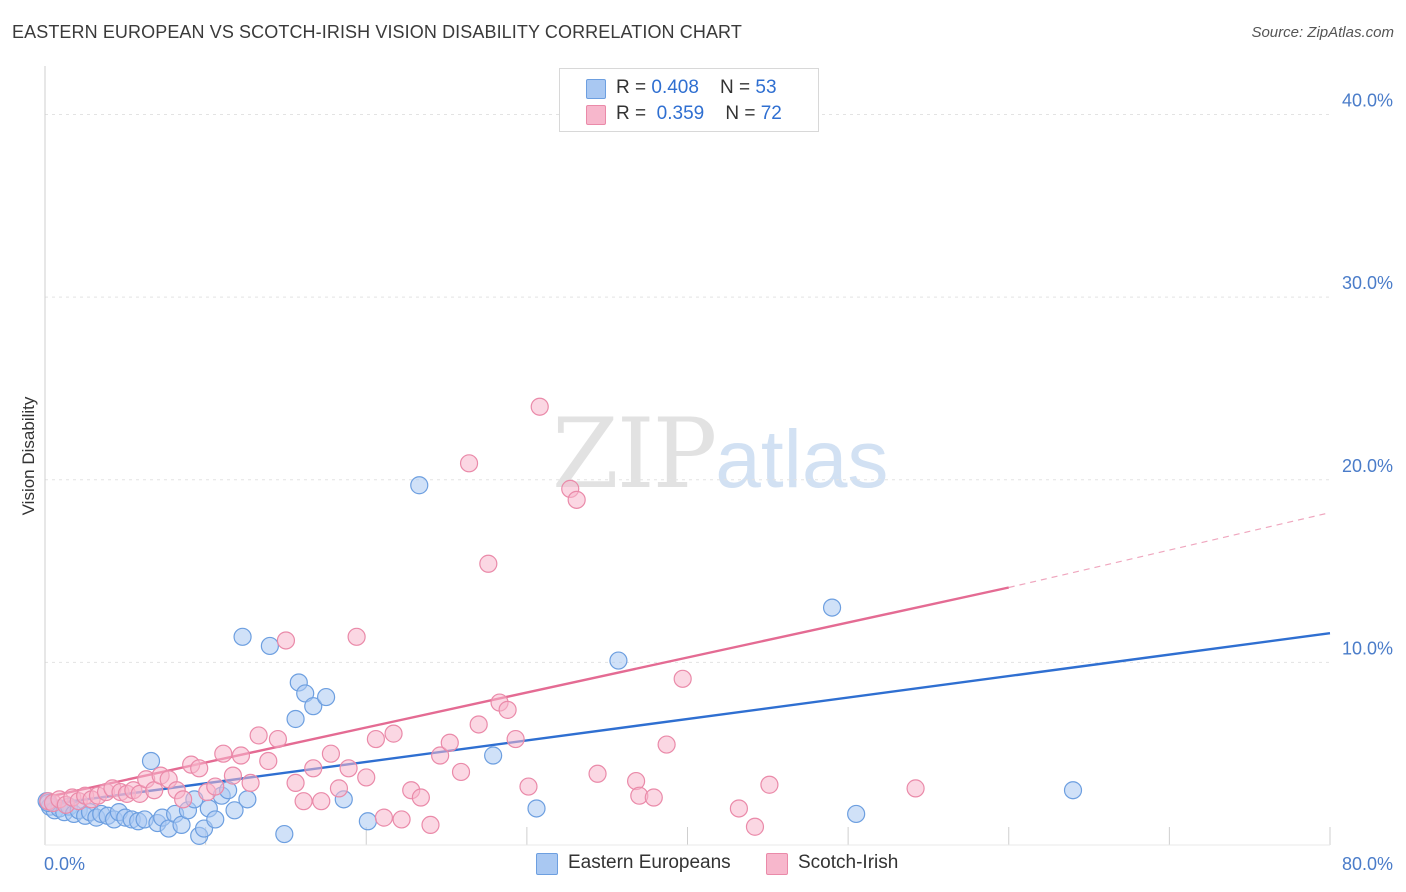 The image size is (1406, 892). What do you see at coordinates (1322, 32) in the screenshot?
I see `source-label: Source: ZipAtlas.com` at bounding box center [1322, 32].